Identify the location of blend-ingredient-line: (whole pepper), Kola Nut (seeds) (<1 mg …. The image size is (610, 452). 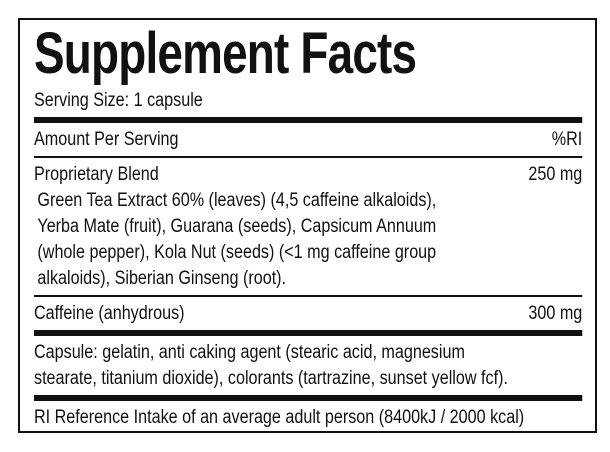
(237, 252).